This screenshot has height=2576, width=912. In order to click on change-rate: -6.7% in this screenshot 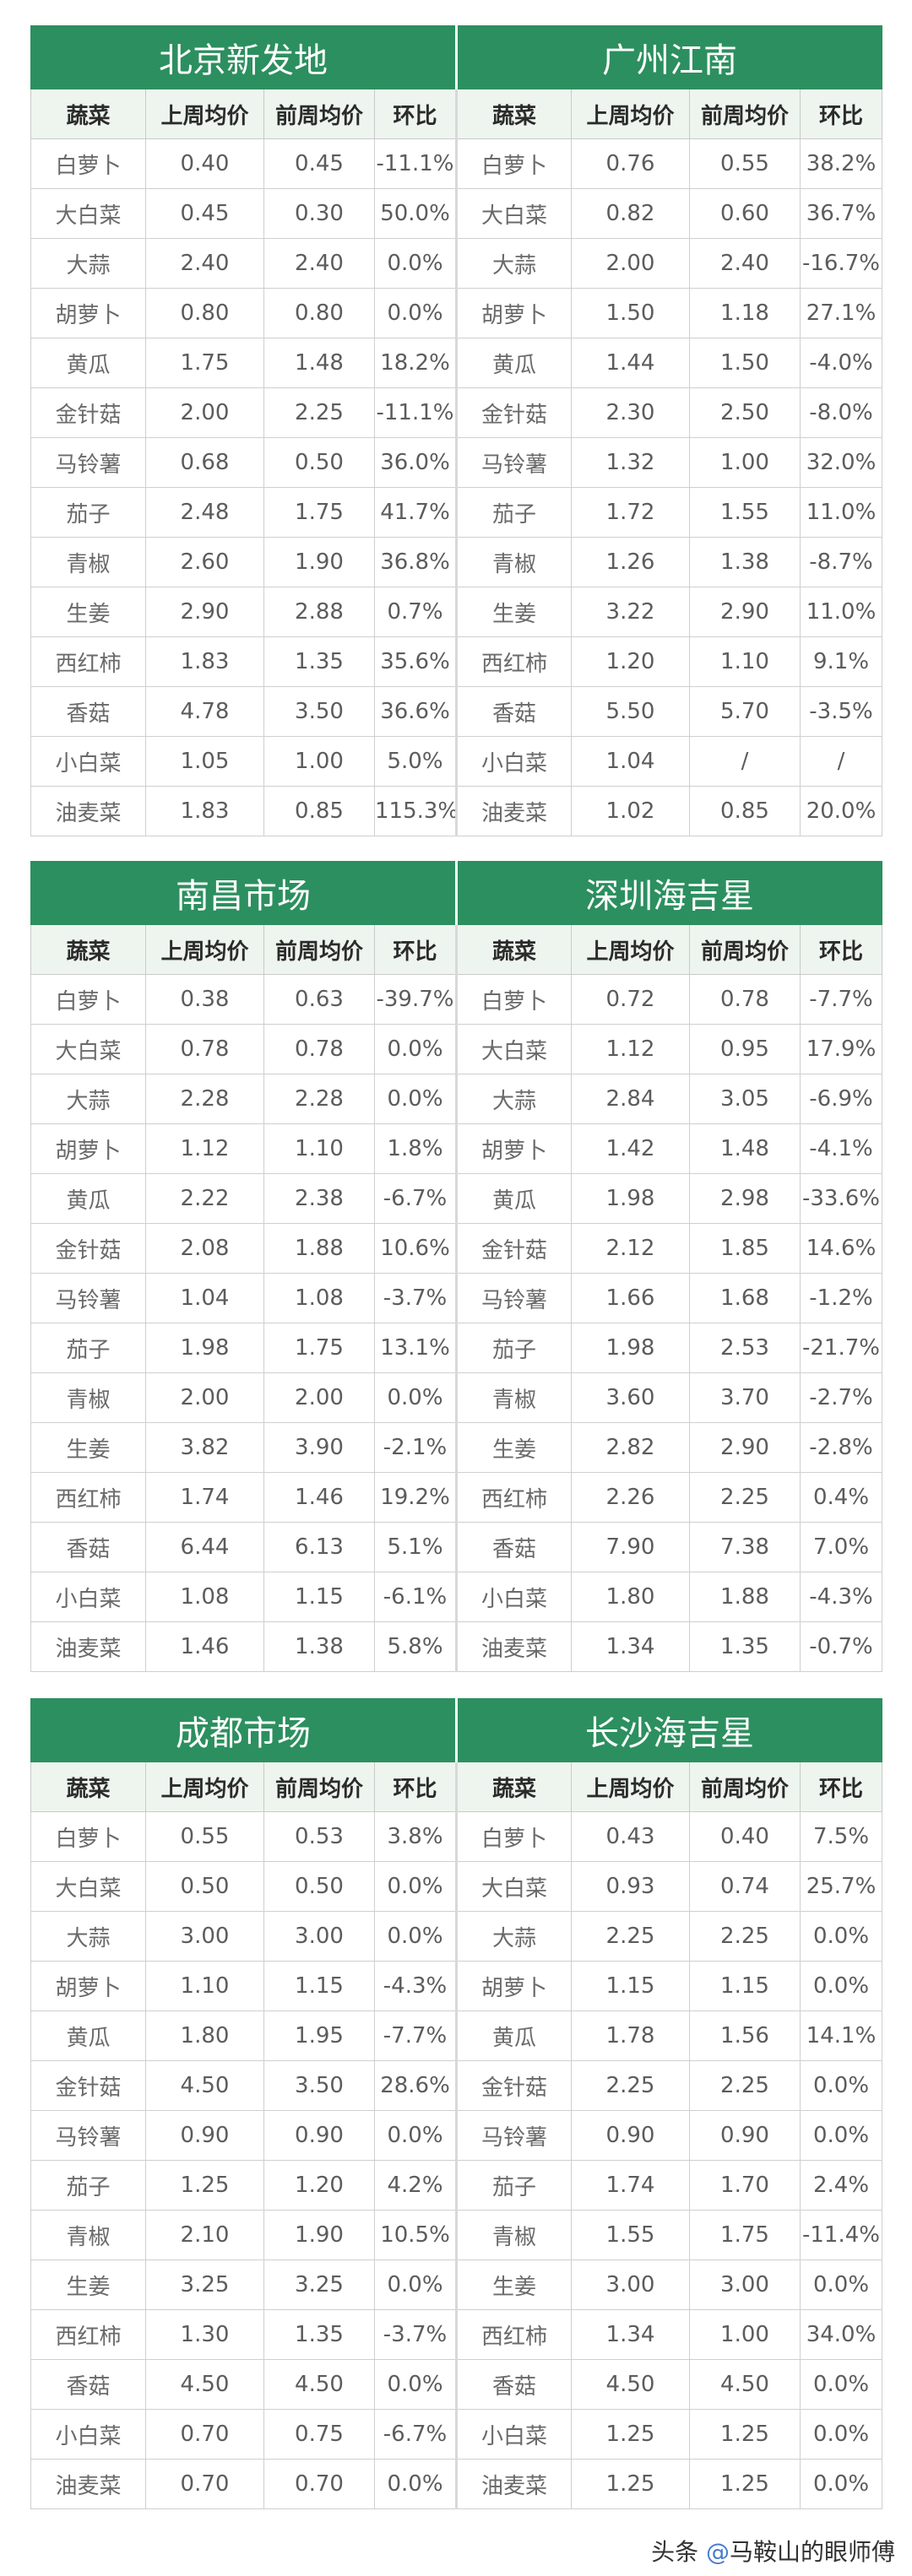, I will do `click(415, 2434)`.